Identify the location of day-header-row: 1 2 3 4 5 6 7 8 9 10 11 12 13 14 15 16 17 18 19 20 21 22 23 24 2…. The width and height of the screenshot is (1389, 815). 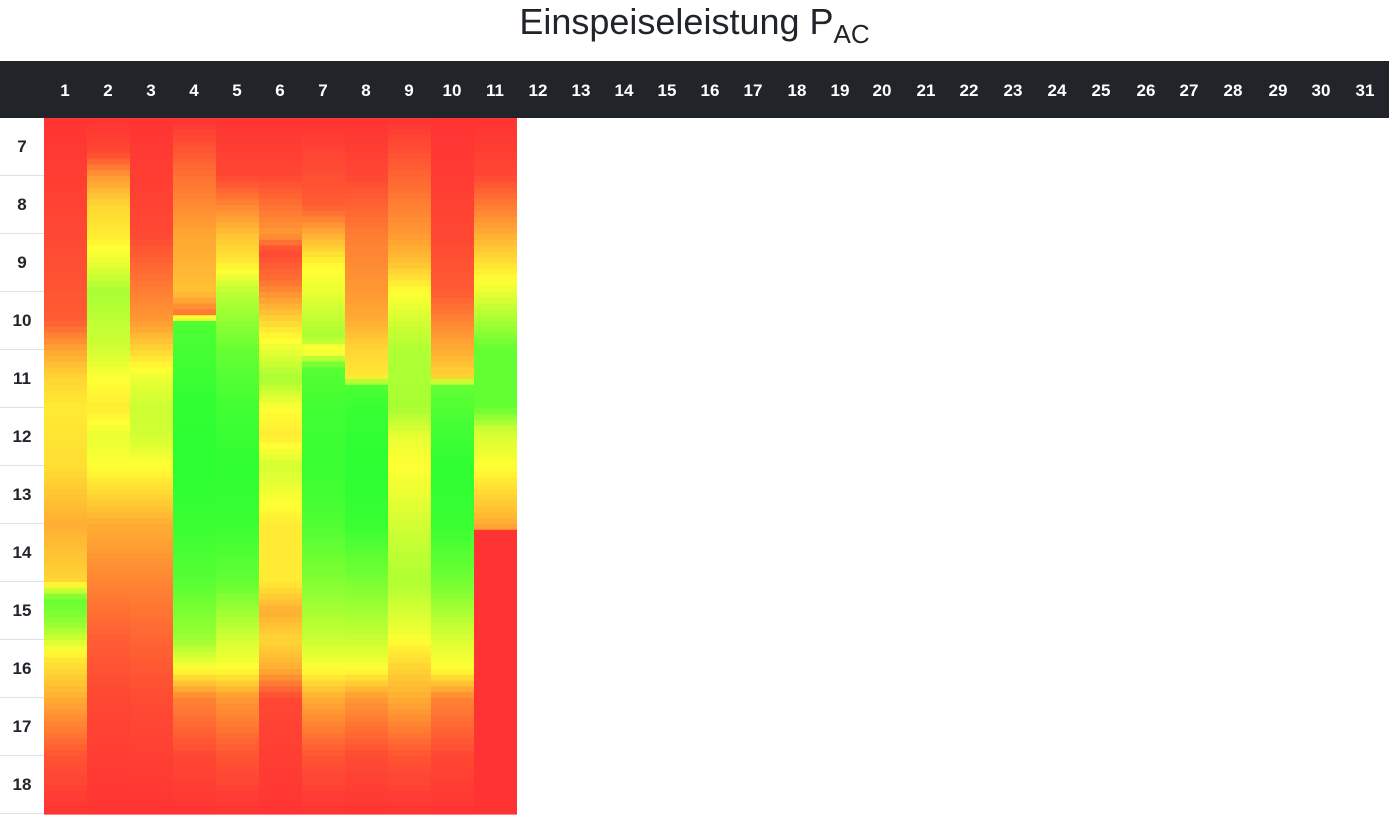
(694, 89).